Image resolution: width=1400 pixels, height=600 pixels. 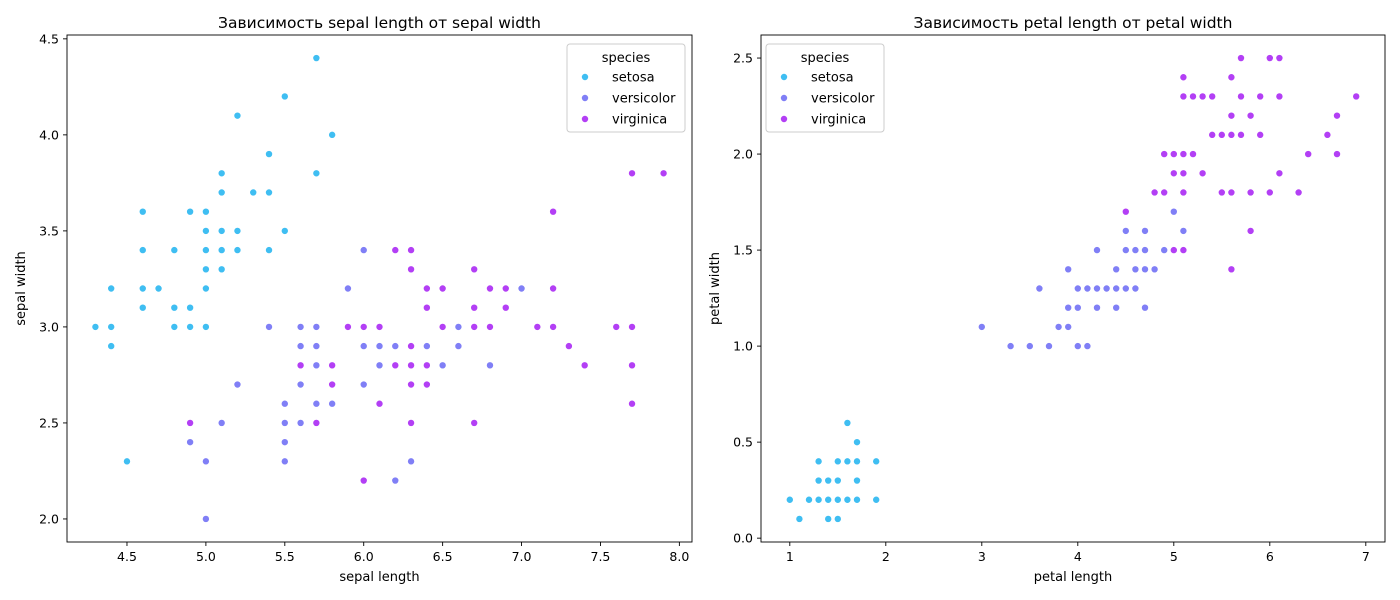 I want to click on legend-marker-versicolor, so click(x=585, y=98).